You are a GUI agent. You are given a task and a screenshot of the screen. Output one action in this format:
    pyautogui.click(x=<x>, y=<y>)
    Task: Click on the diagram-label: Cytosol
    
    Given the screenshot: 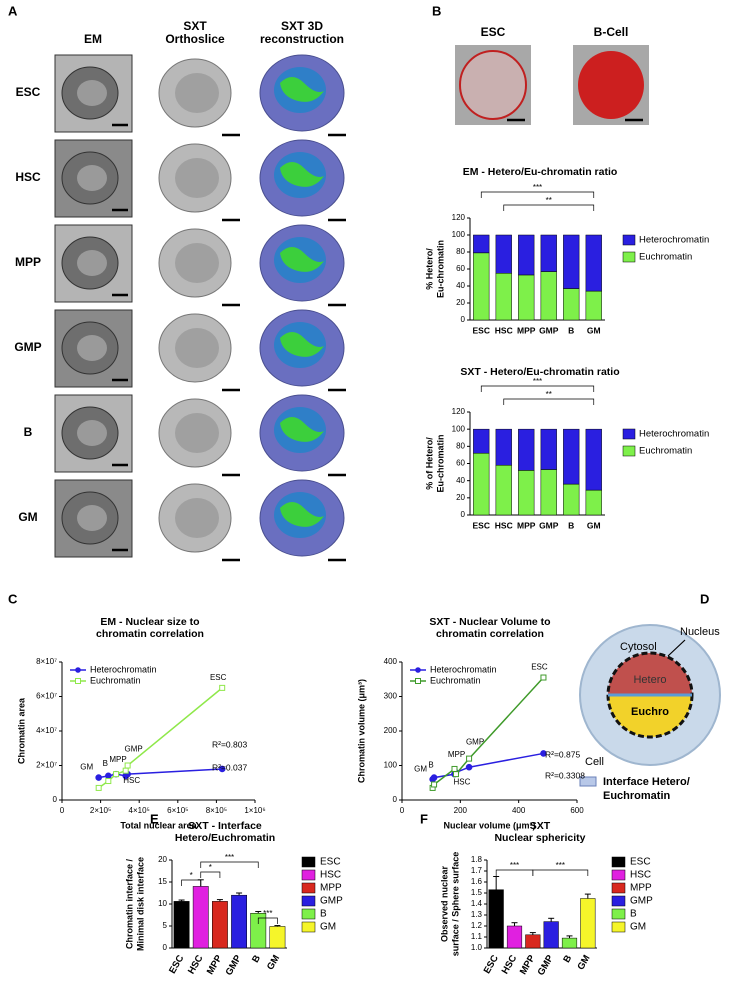 What is the action you would take?
    pyautogui.click(x=638, y=647)
    